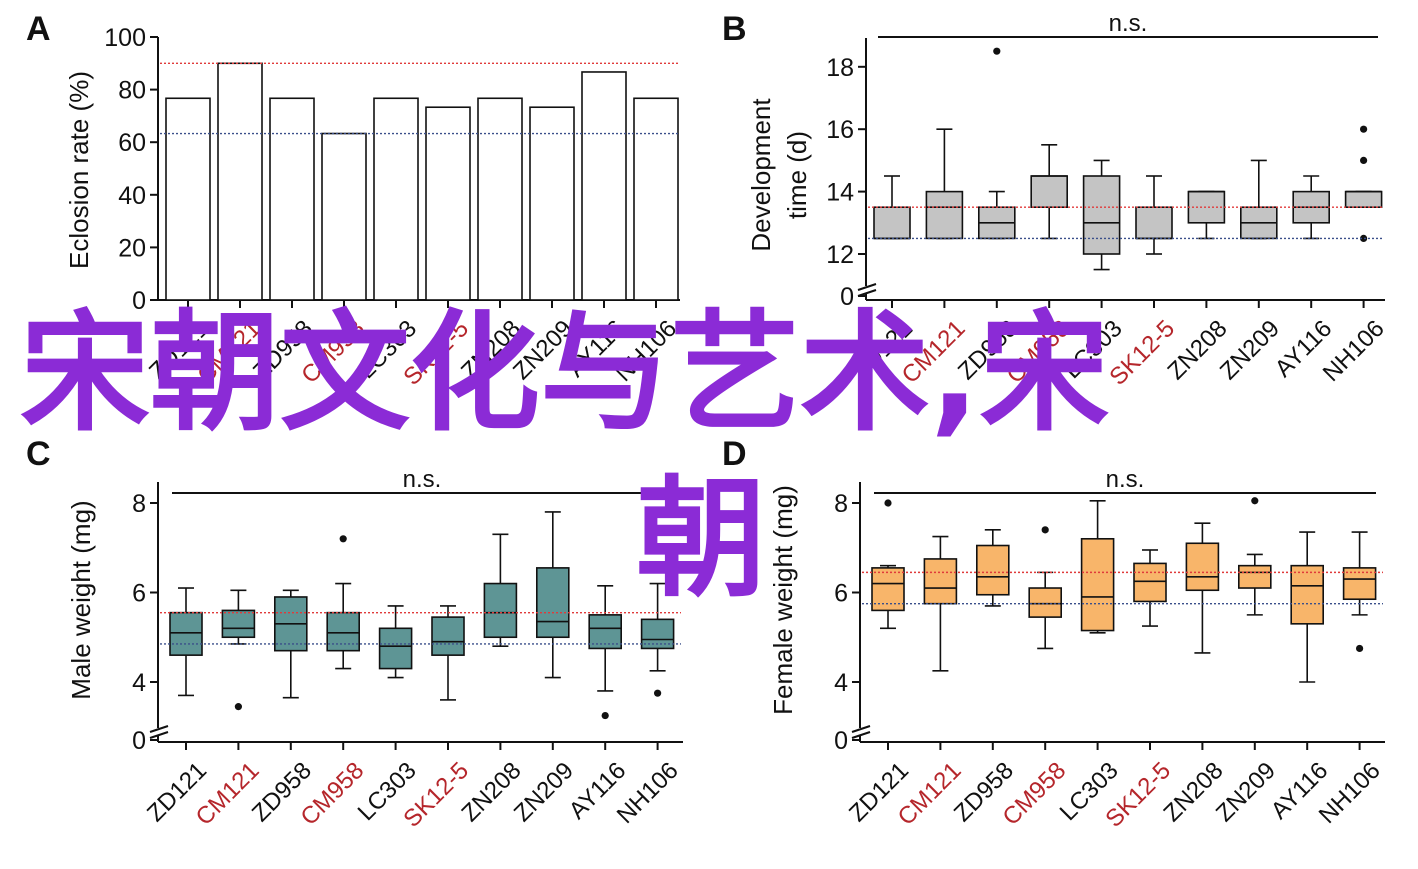 The image size is (1418, 869). What do you see at coordinates (734, 454) in the screenshot?
I see `panel-letter-d: D` at bounding box center [734, 454].